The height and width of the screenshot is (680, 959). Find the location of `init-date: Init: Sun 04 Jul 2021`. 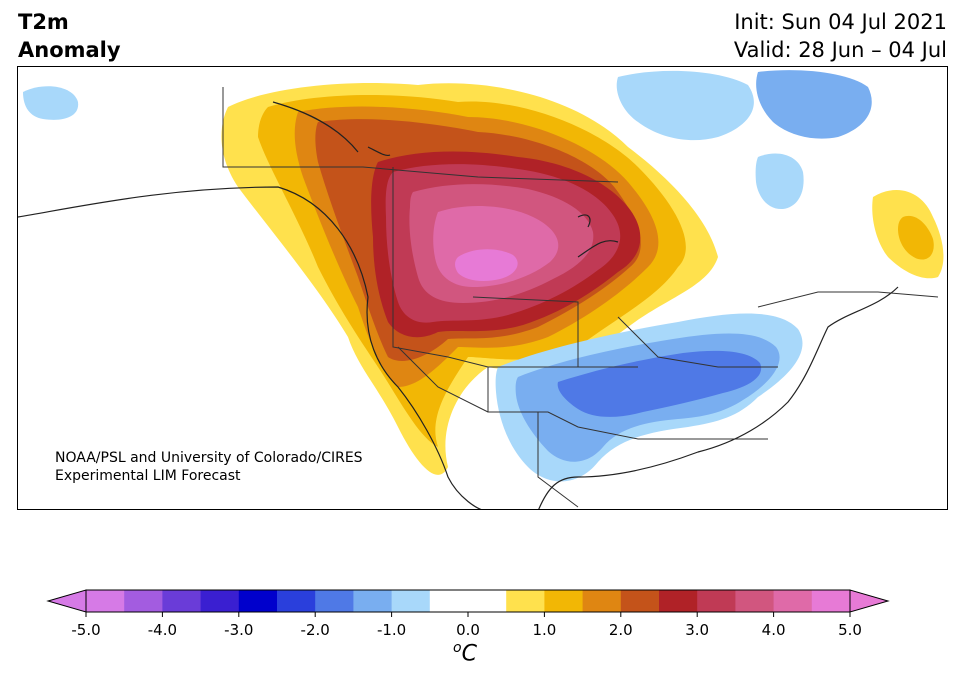

init-date: Init: Sun 04 Jul 2021 is located at coordinates (840, 22).